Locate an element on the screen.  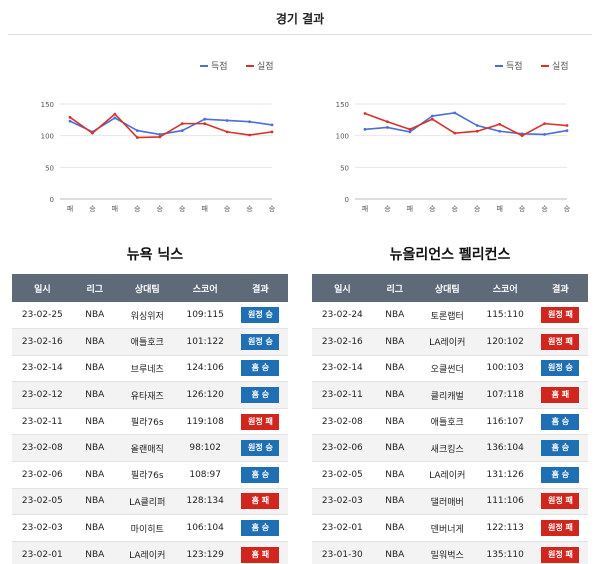
score-cell: 122:113 is located at coordinates (505, 528).